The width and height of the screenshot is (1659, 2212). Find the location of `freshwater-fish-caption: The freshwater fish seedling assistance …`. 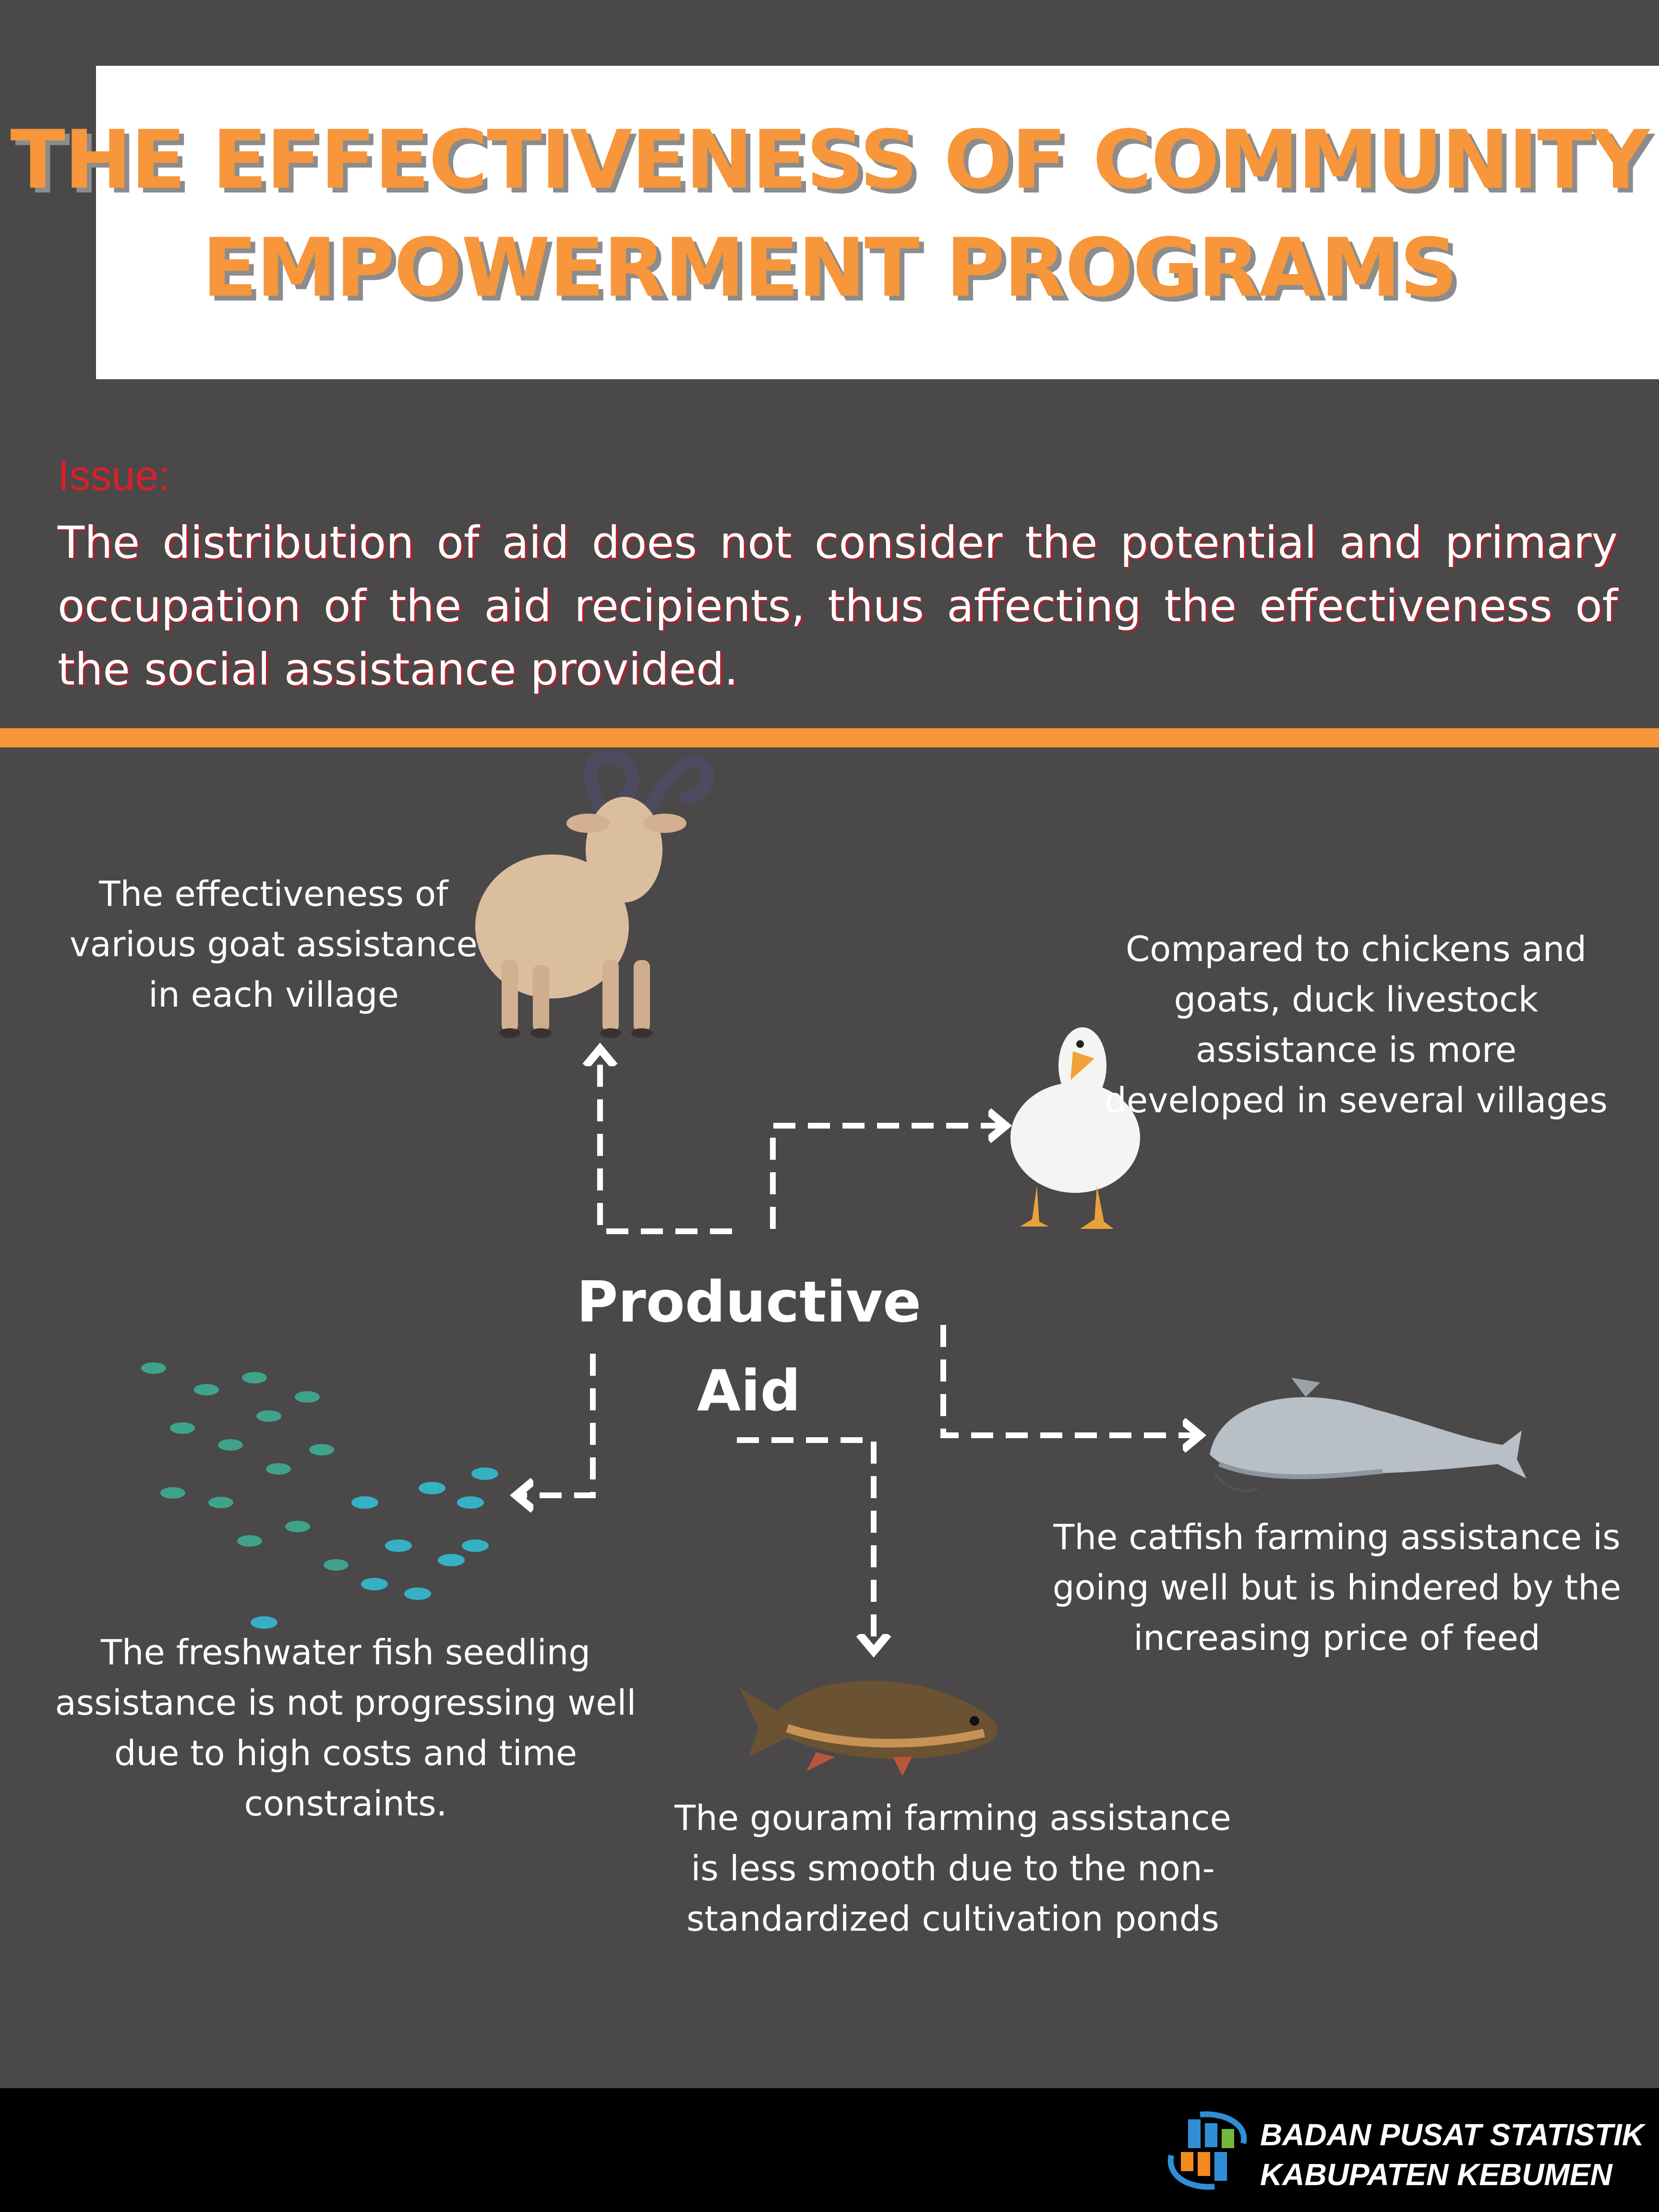

freshwater-fish-caption: The freshwater fish seedling assistance … is located at coordinates (346, 1728).